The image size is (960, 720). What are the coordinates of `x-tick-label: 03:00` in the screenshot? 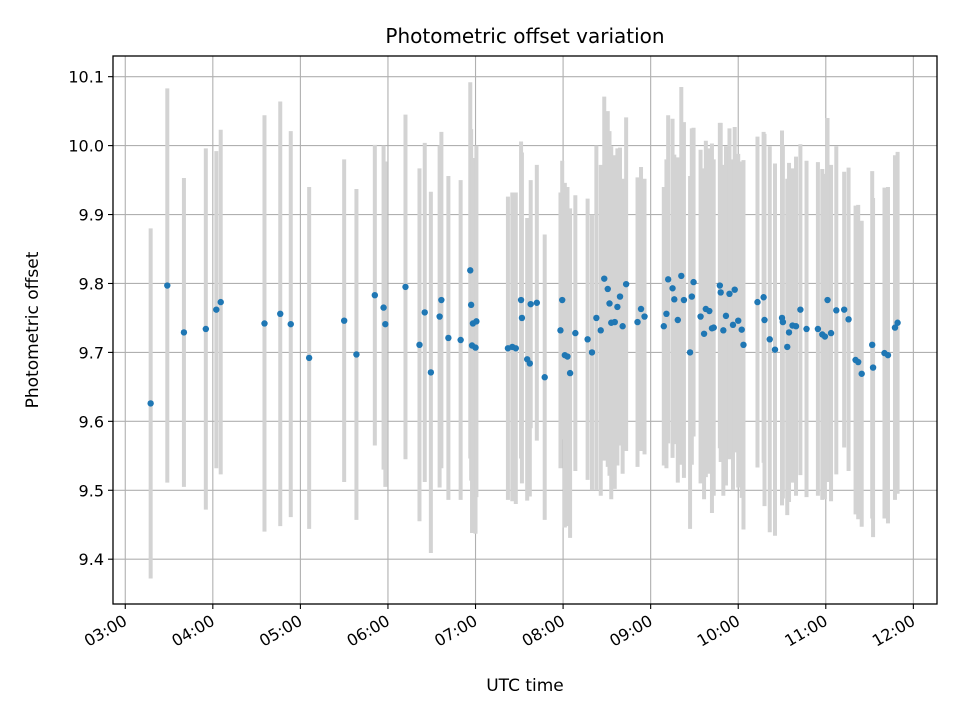 It's located at (105, 631).